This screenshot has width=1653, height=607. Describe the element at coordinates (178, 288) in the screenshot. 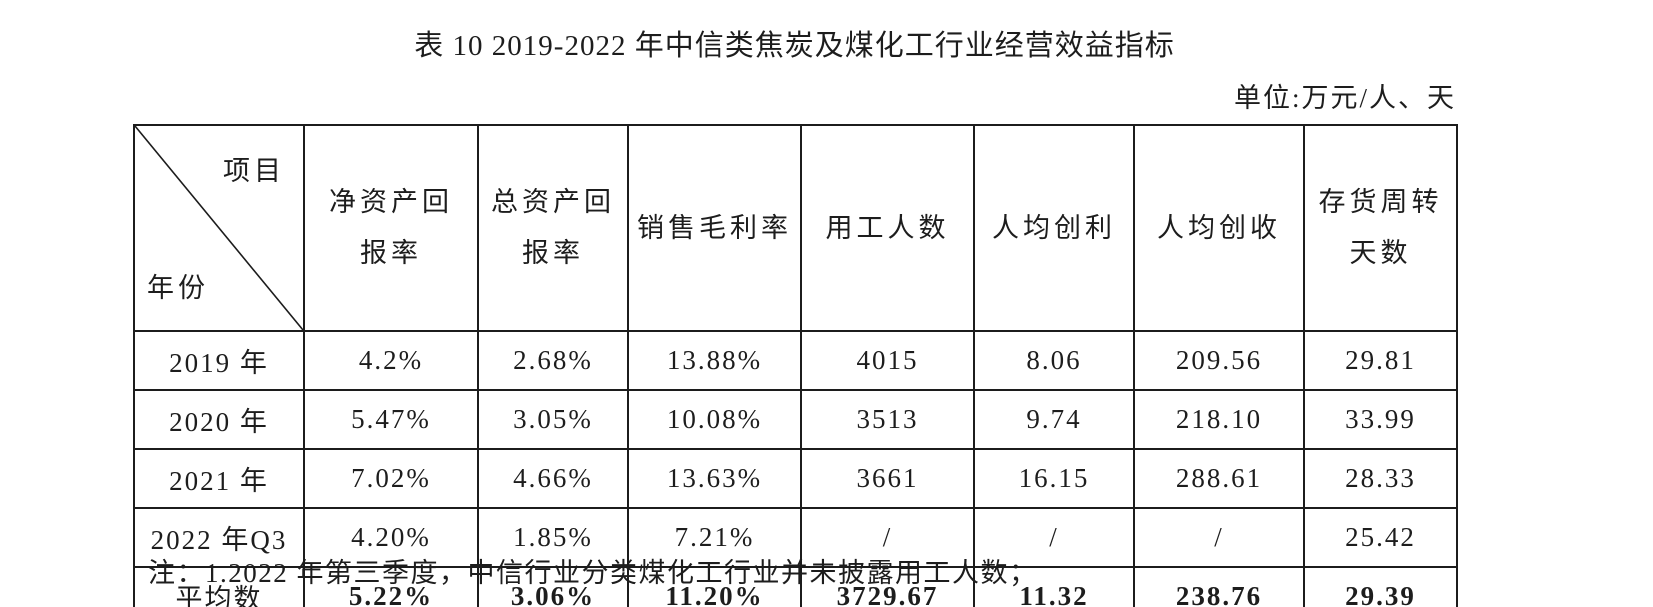

I see `corner-label-year: 年份` at that location.